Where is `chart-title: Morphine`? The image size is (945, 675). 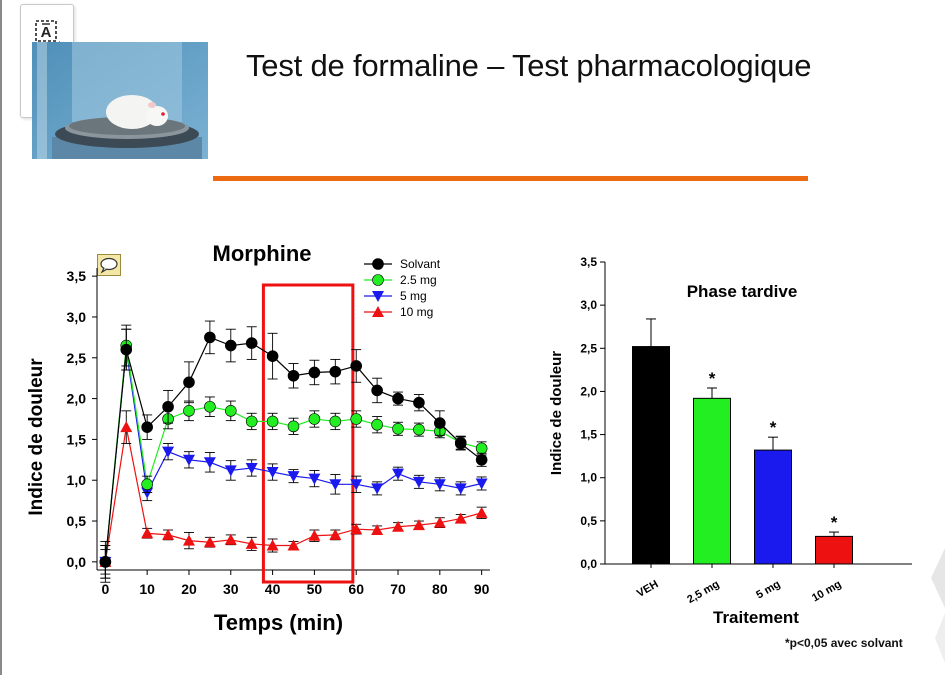
chart-title: Morphine is located at coordinates (262, 253).